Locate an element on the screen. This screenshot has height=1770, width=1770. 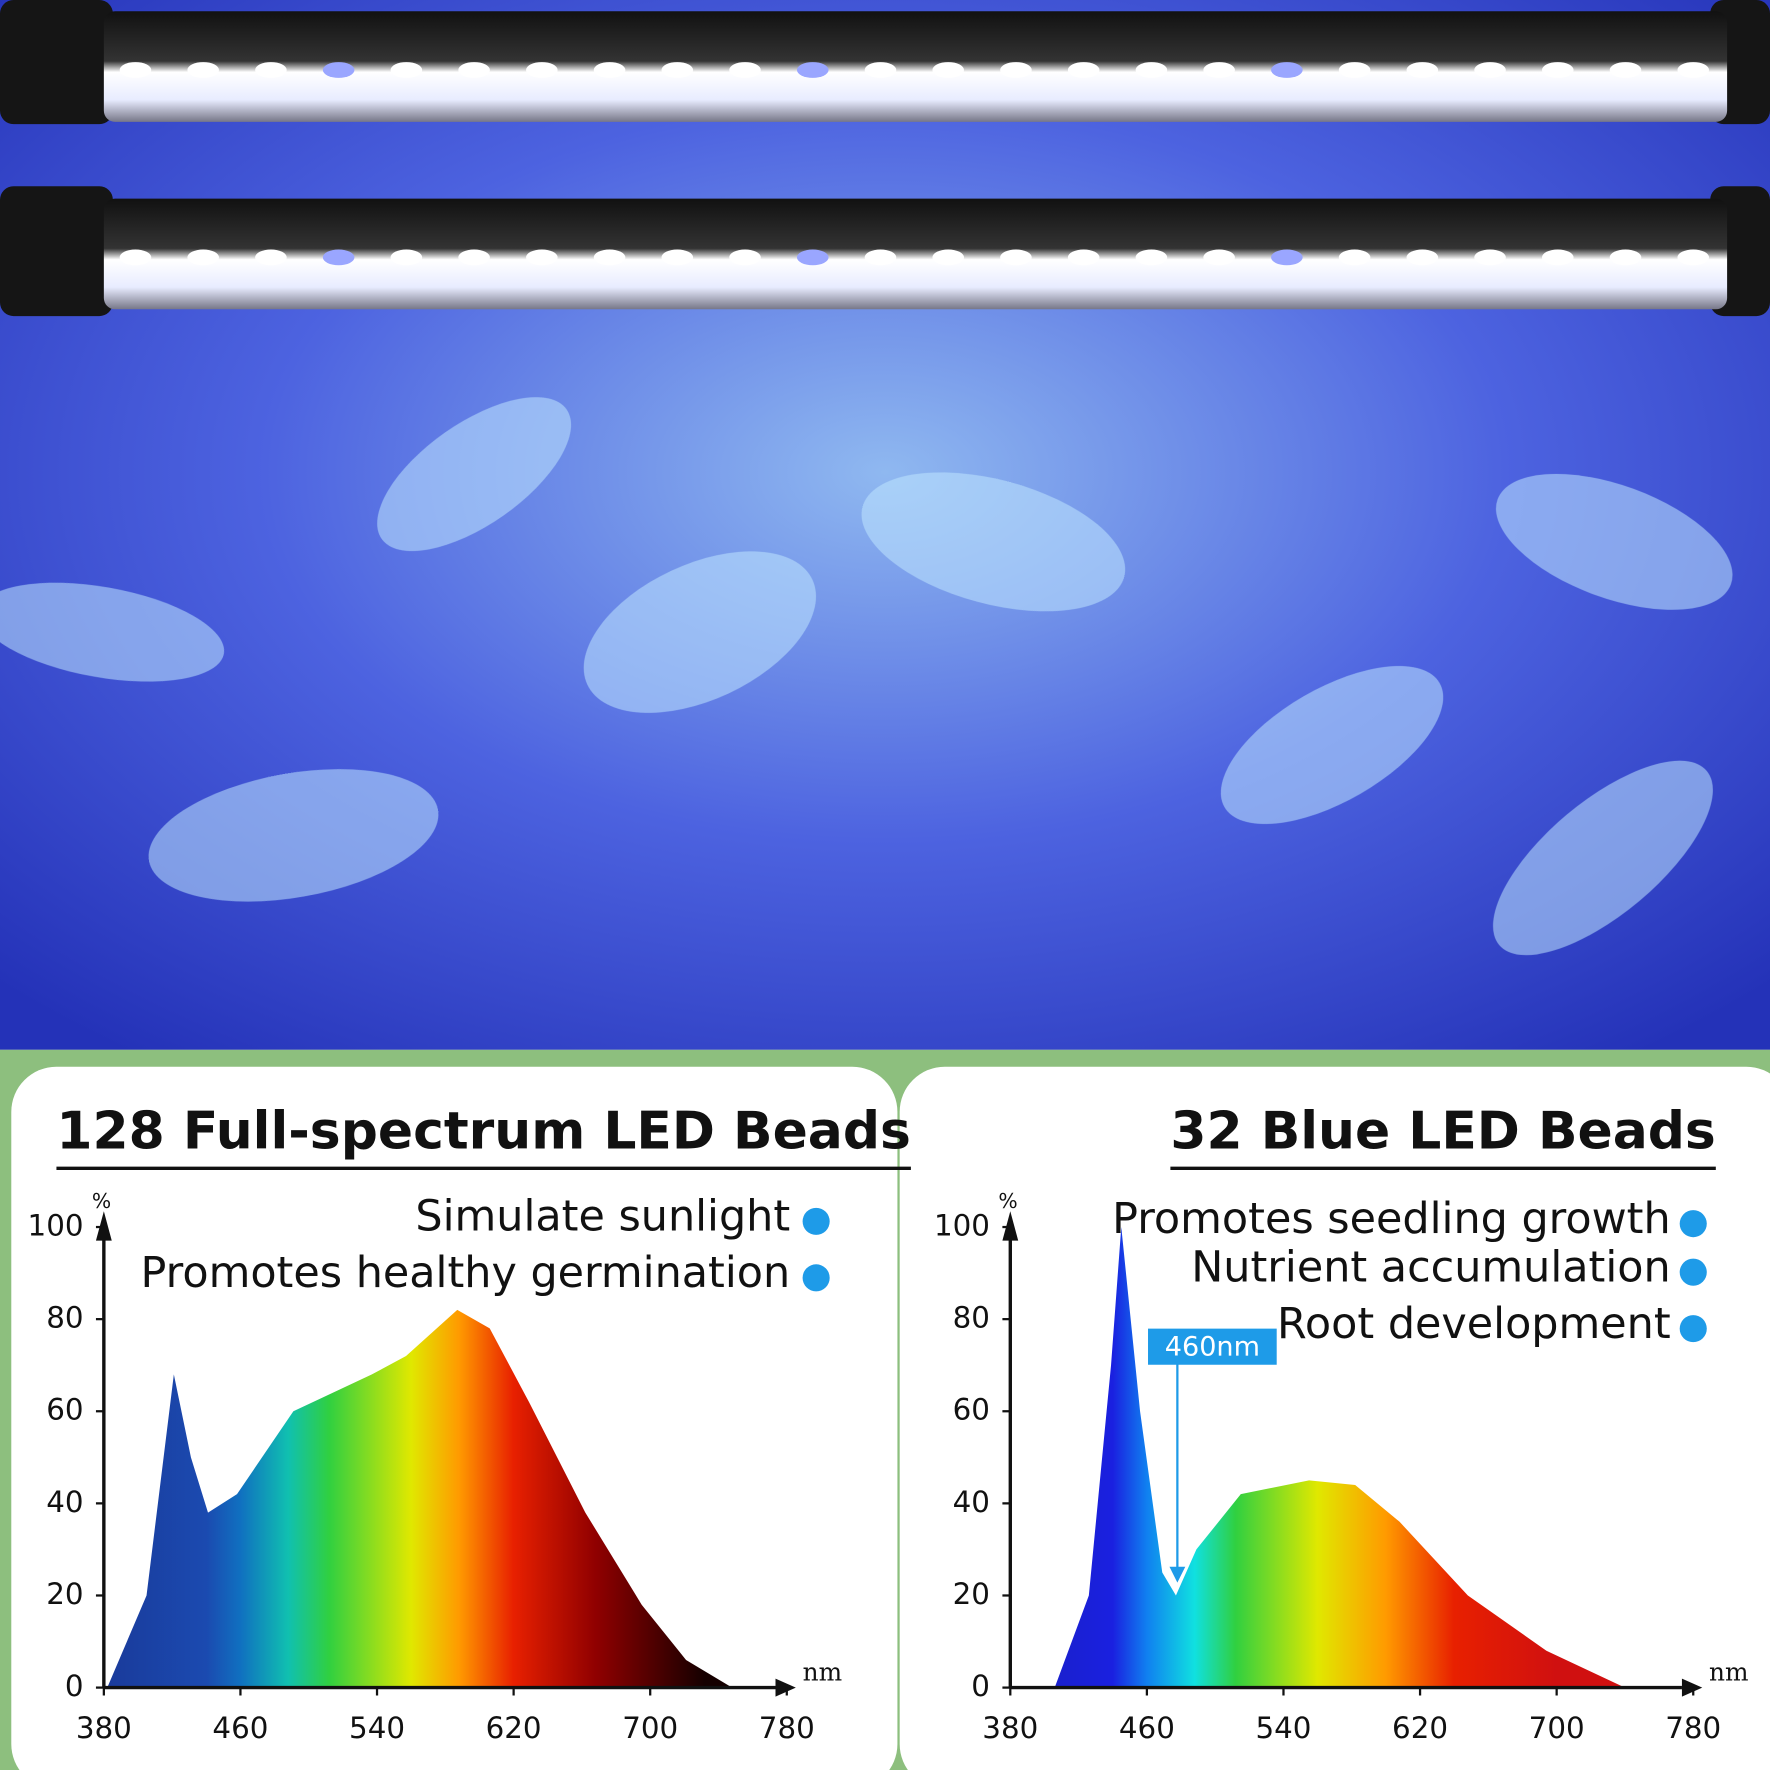
note: Root development is located at coordinates (1474, 1324).